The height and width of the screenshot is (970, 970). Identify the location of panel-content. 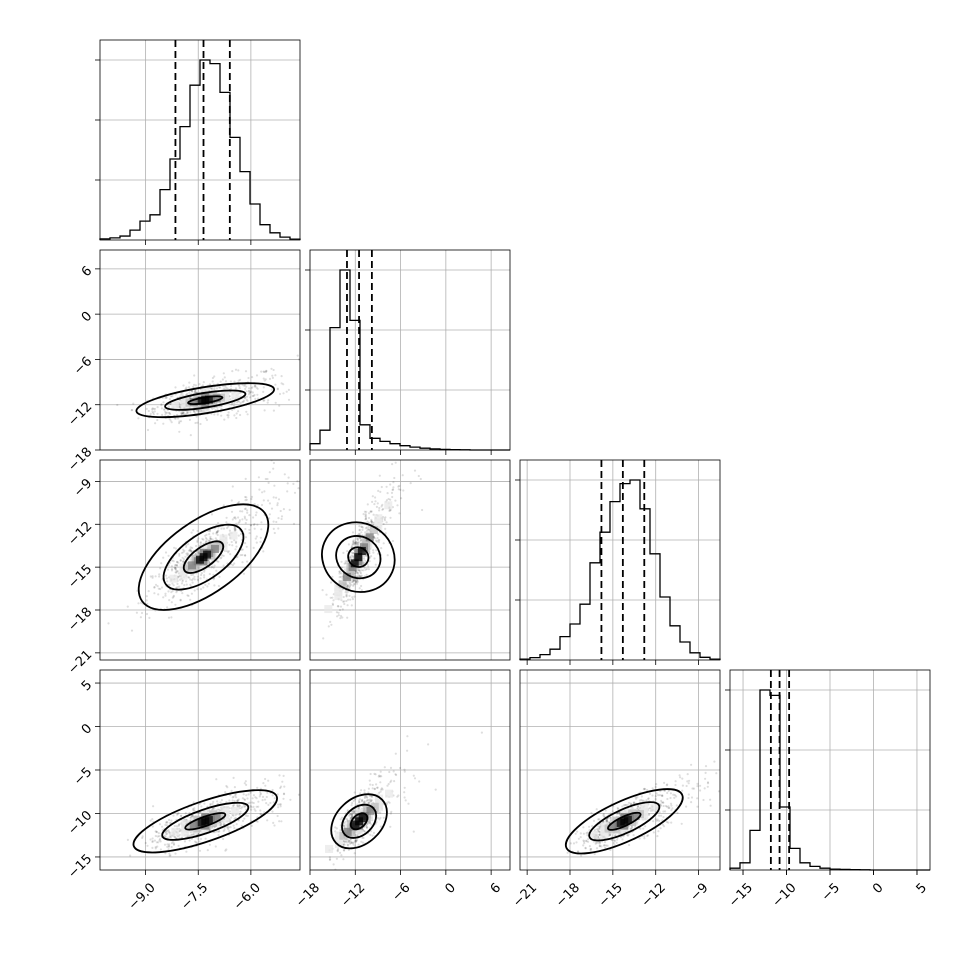
(410, 770).